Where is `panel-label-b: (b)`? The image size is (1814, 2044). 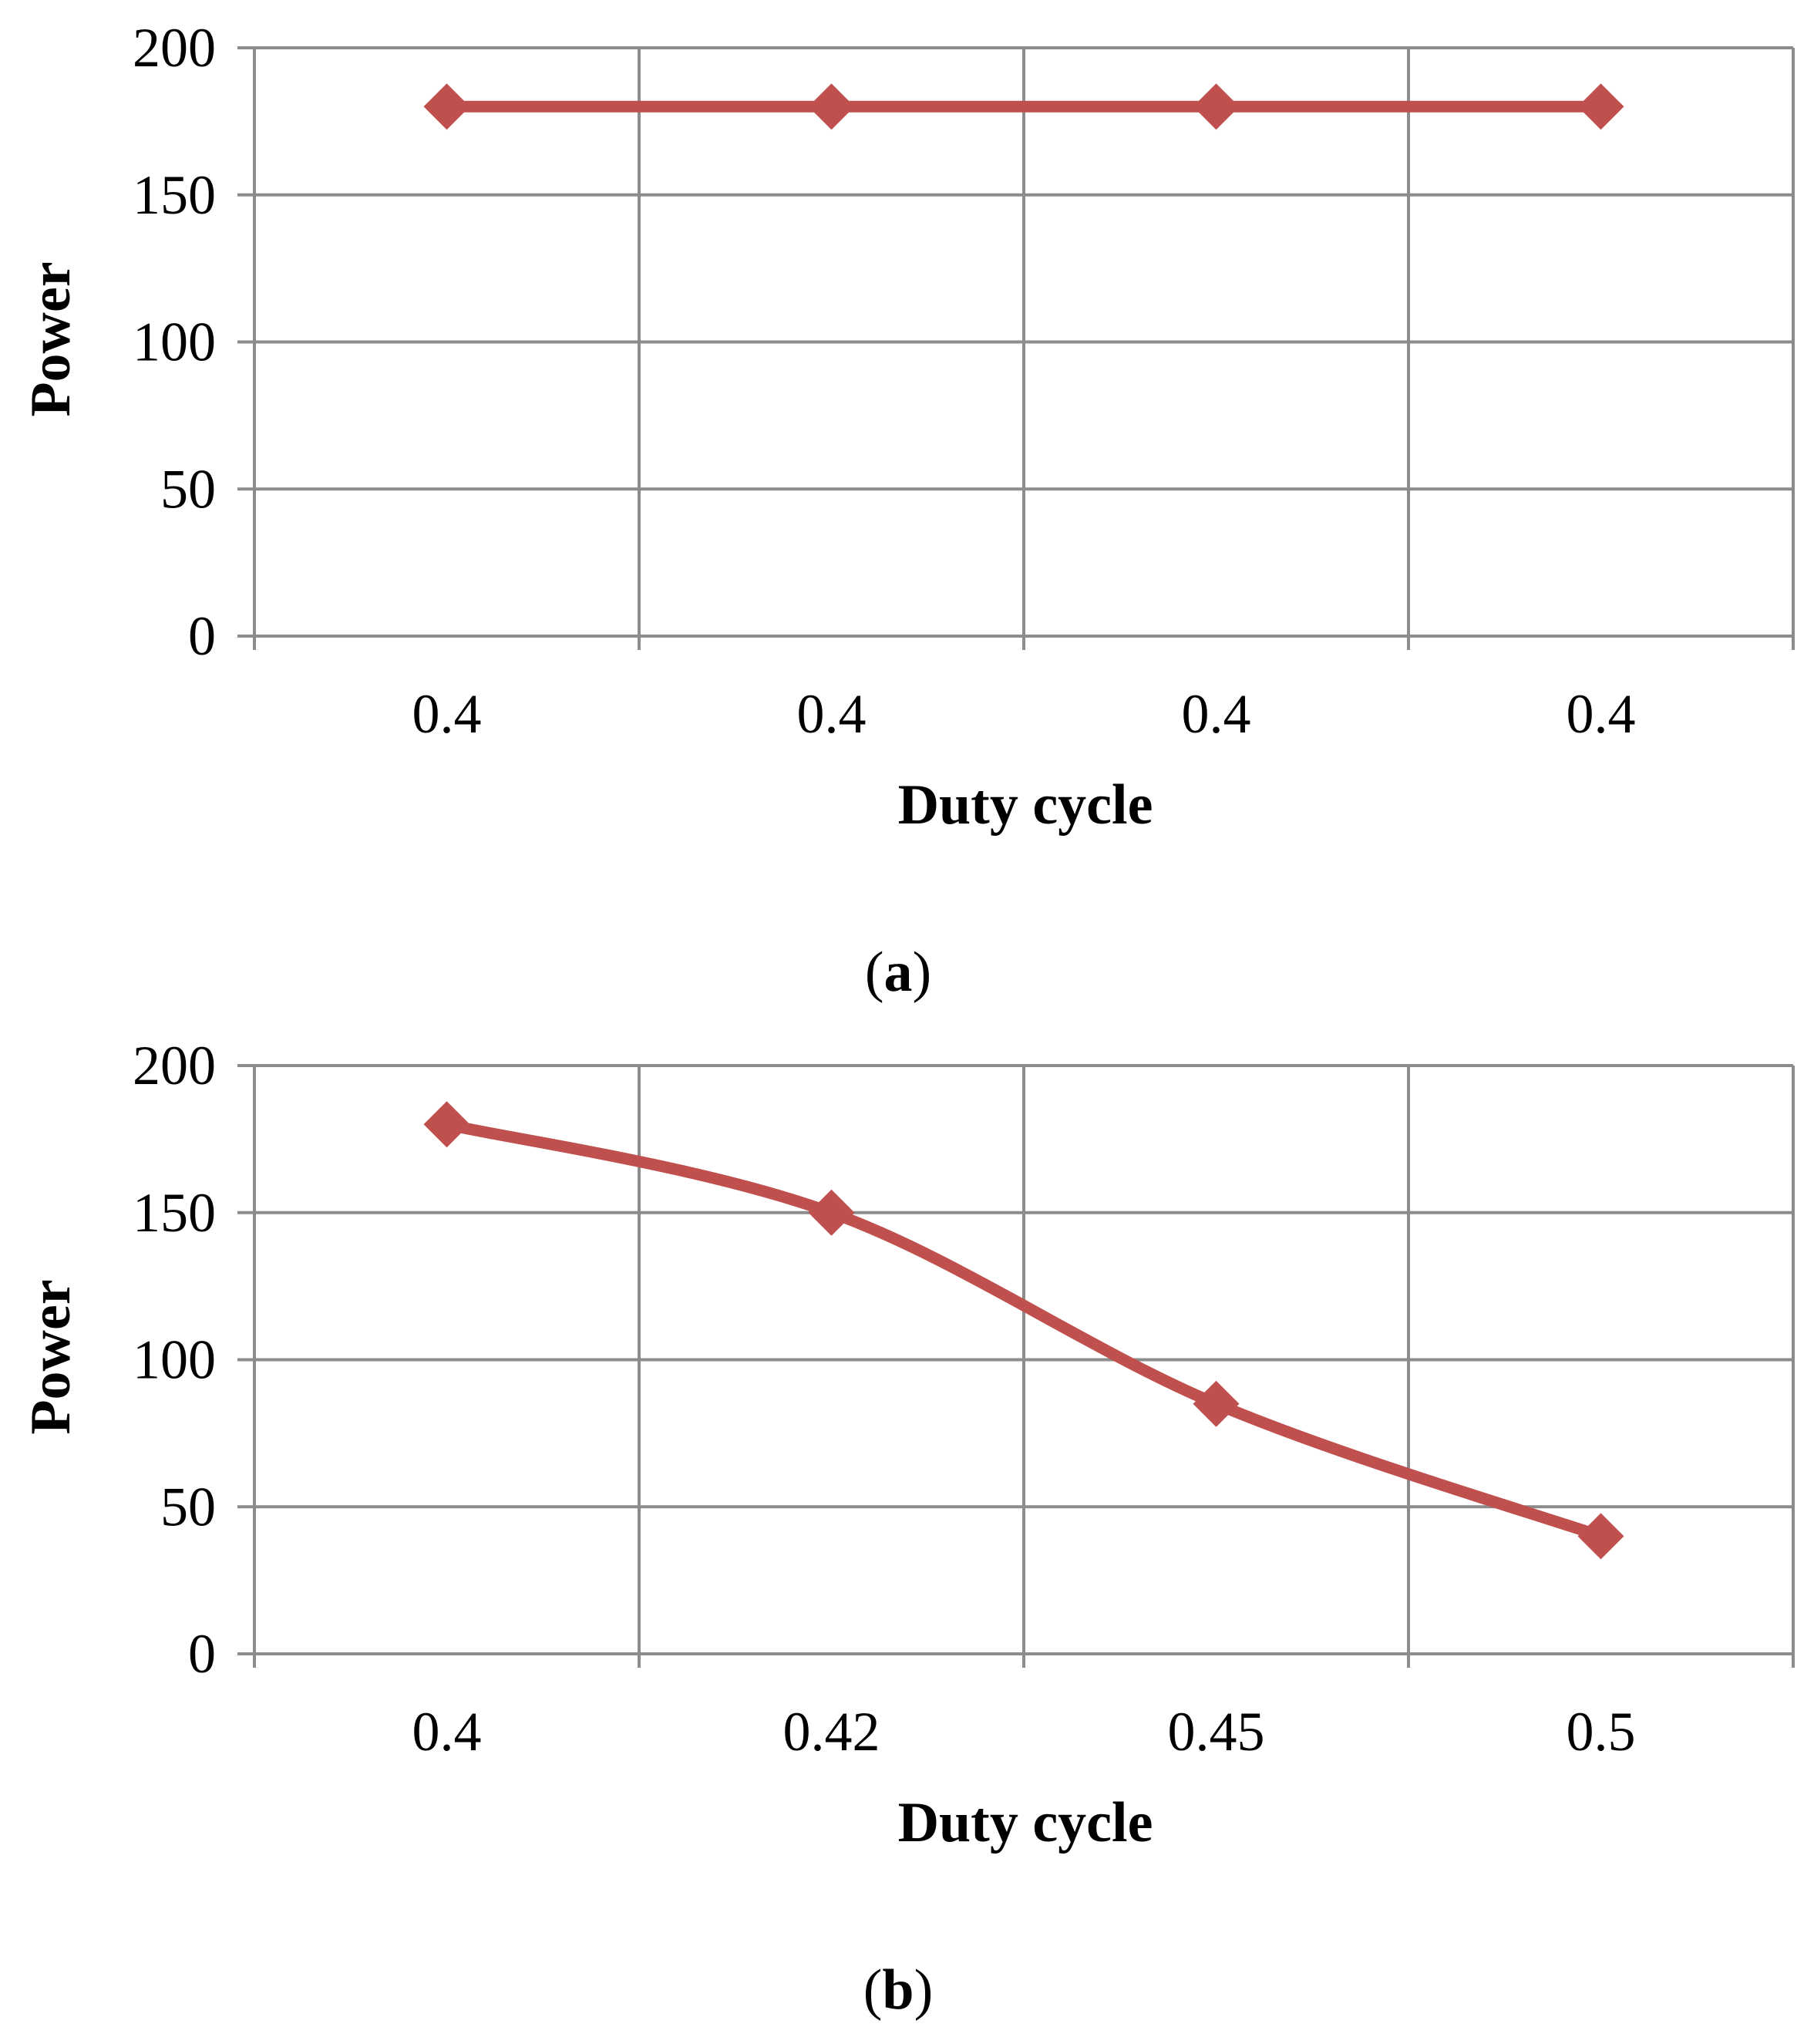
panel-label-b: (b) is located at coordinates (898, 1990).